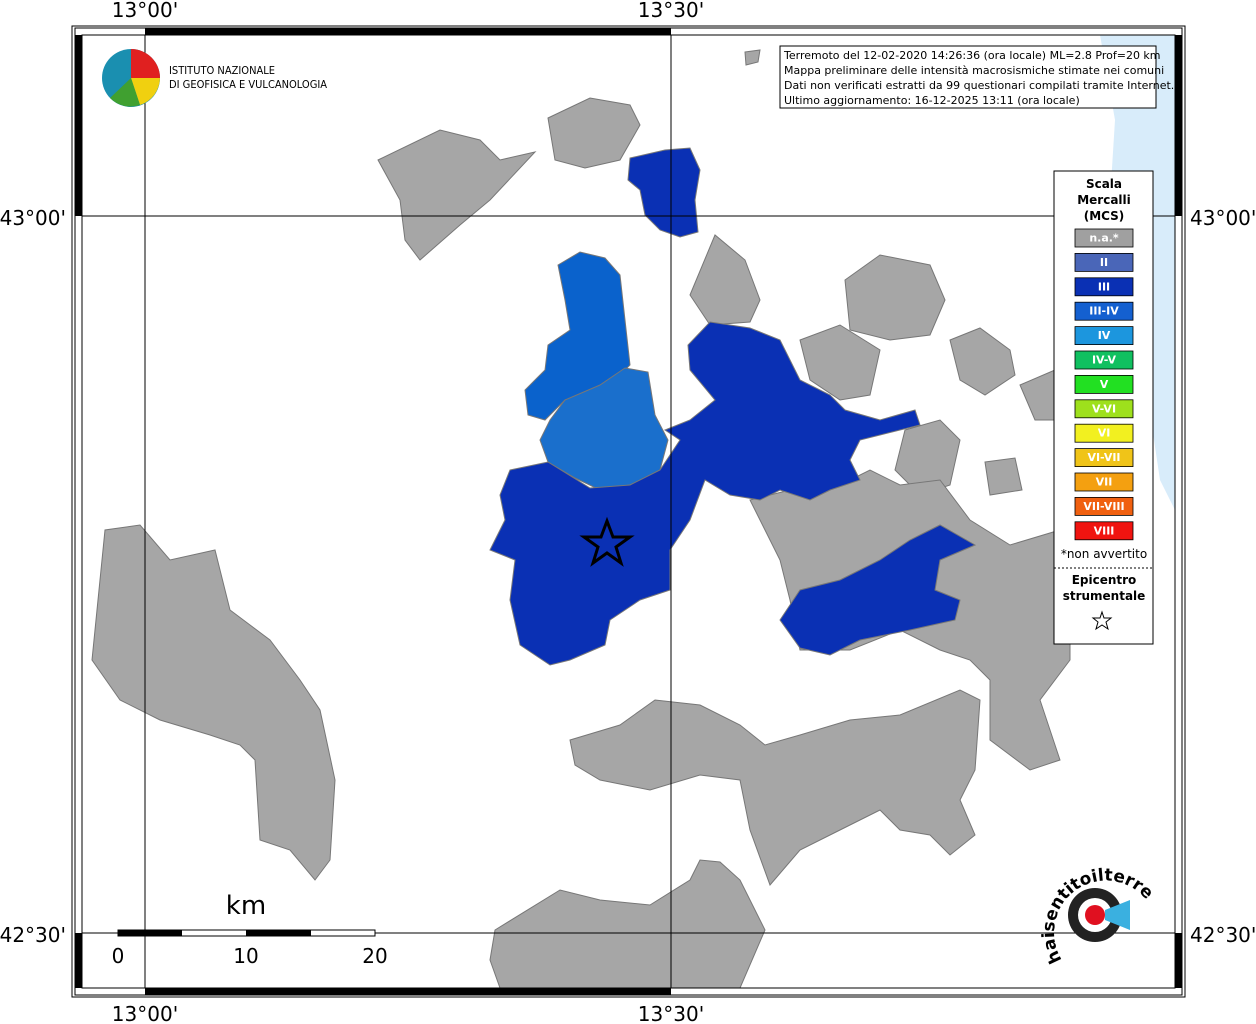 This screenshot has width=1256, height=1024. What do you see at coordinates (250, 929) in the screenshot?
I see `scale-bar: km 0 10 20` at bounding box center [250, 929].